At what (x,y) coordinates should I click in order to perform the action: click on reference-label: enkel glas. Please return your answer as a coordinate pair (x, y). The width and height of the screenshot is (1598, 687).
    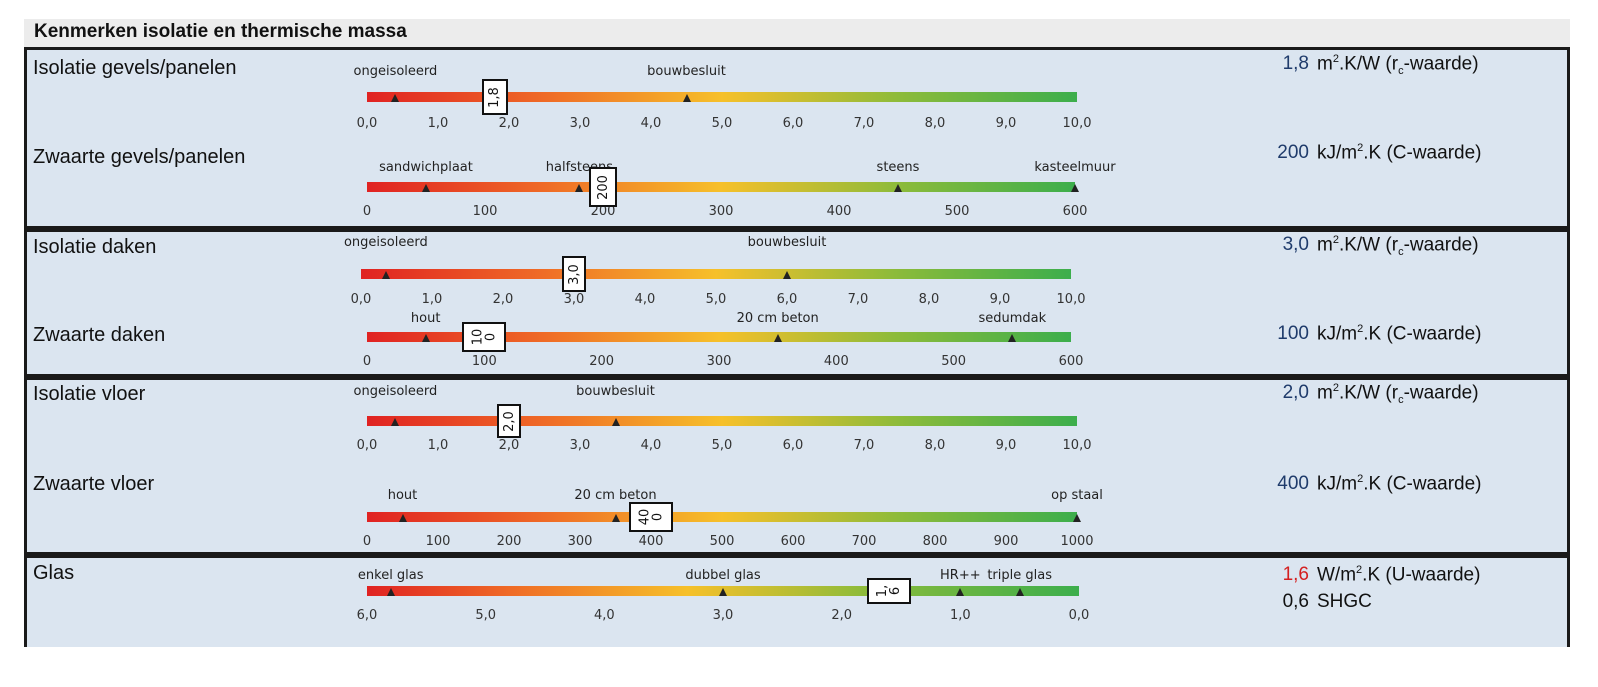
    Looking at the image, I should click on (390, 575).